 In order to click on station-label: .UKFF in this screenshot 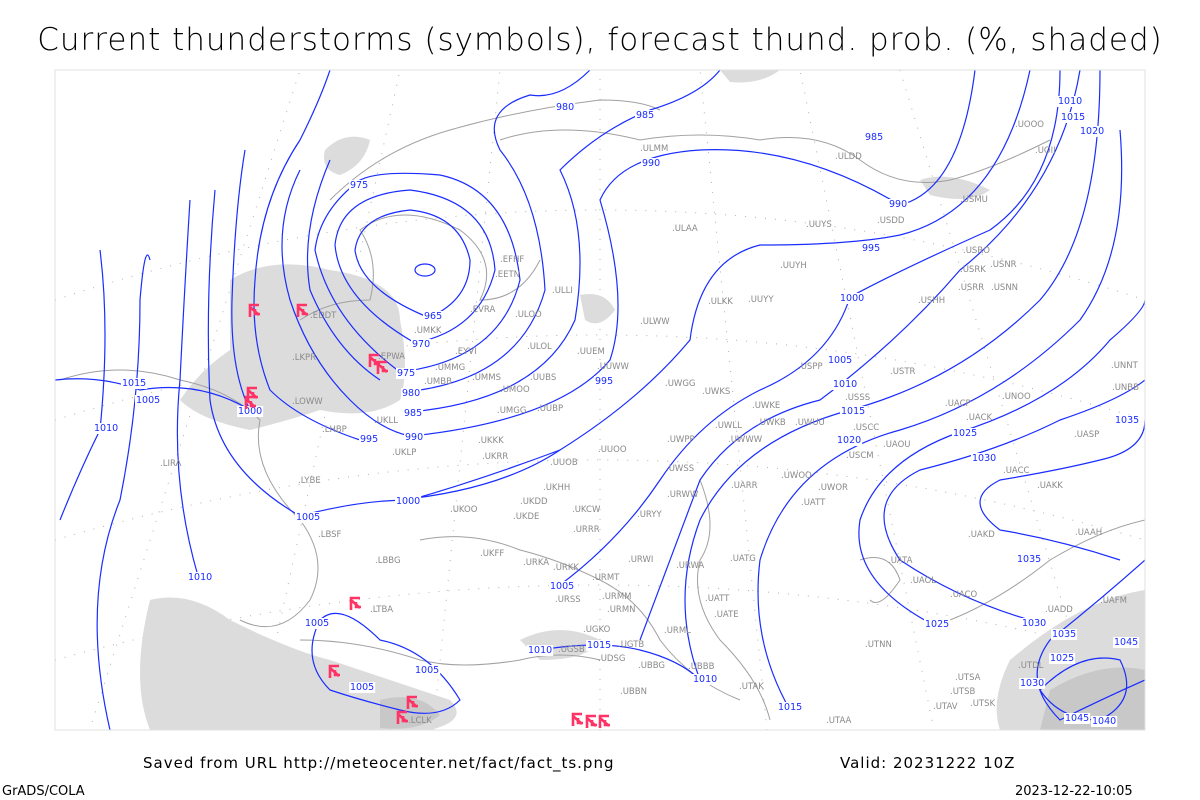, I will do `click(492, 554)`.